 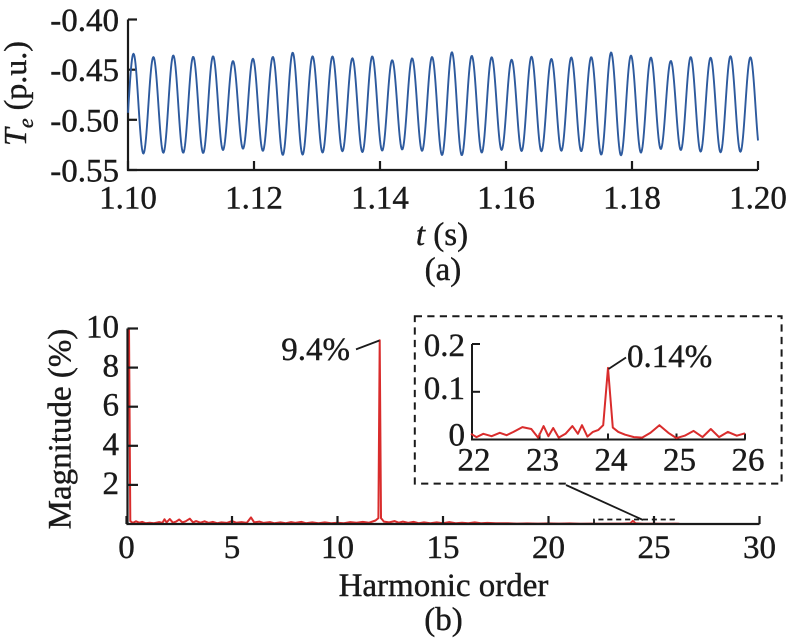 What do you see at coordinates (759, 548) in the screenshot?
I see `svg-text: 30` at bounding box center [759, 548].